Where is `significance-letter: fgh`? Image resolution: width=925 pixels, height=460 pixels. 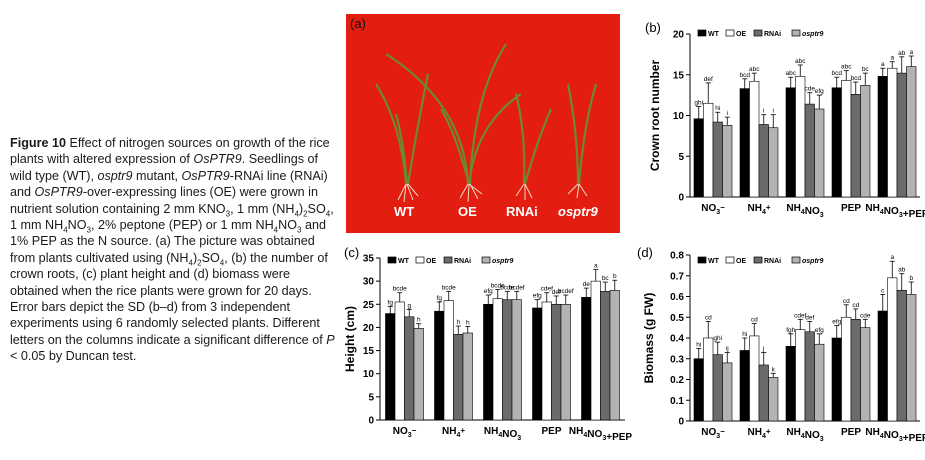 significance-letter: fgh is located at coordinates (790, 330).